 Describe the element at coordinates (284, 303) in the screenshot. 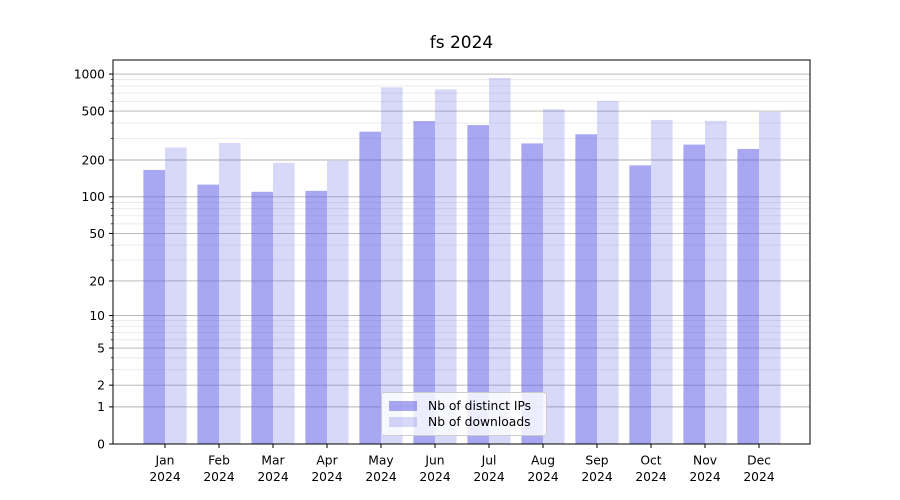

I see `bar-mar-downloads` at that location.